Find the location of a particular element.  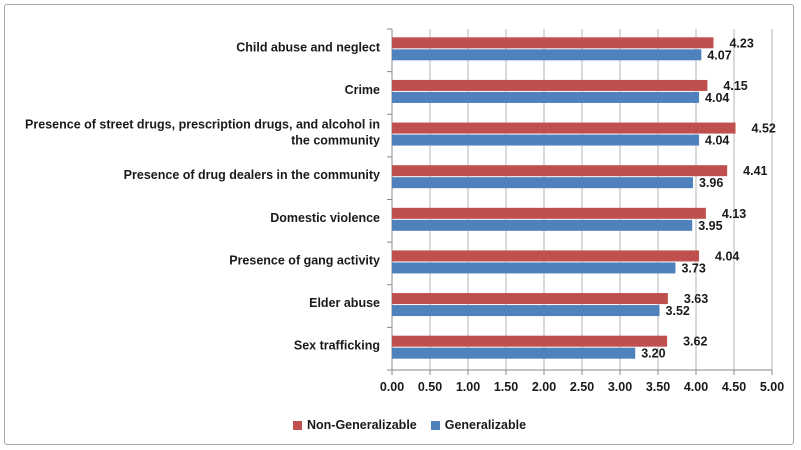

data-label: 3.62 is located at coordinates (695, 342).